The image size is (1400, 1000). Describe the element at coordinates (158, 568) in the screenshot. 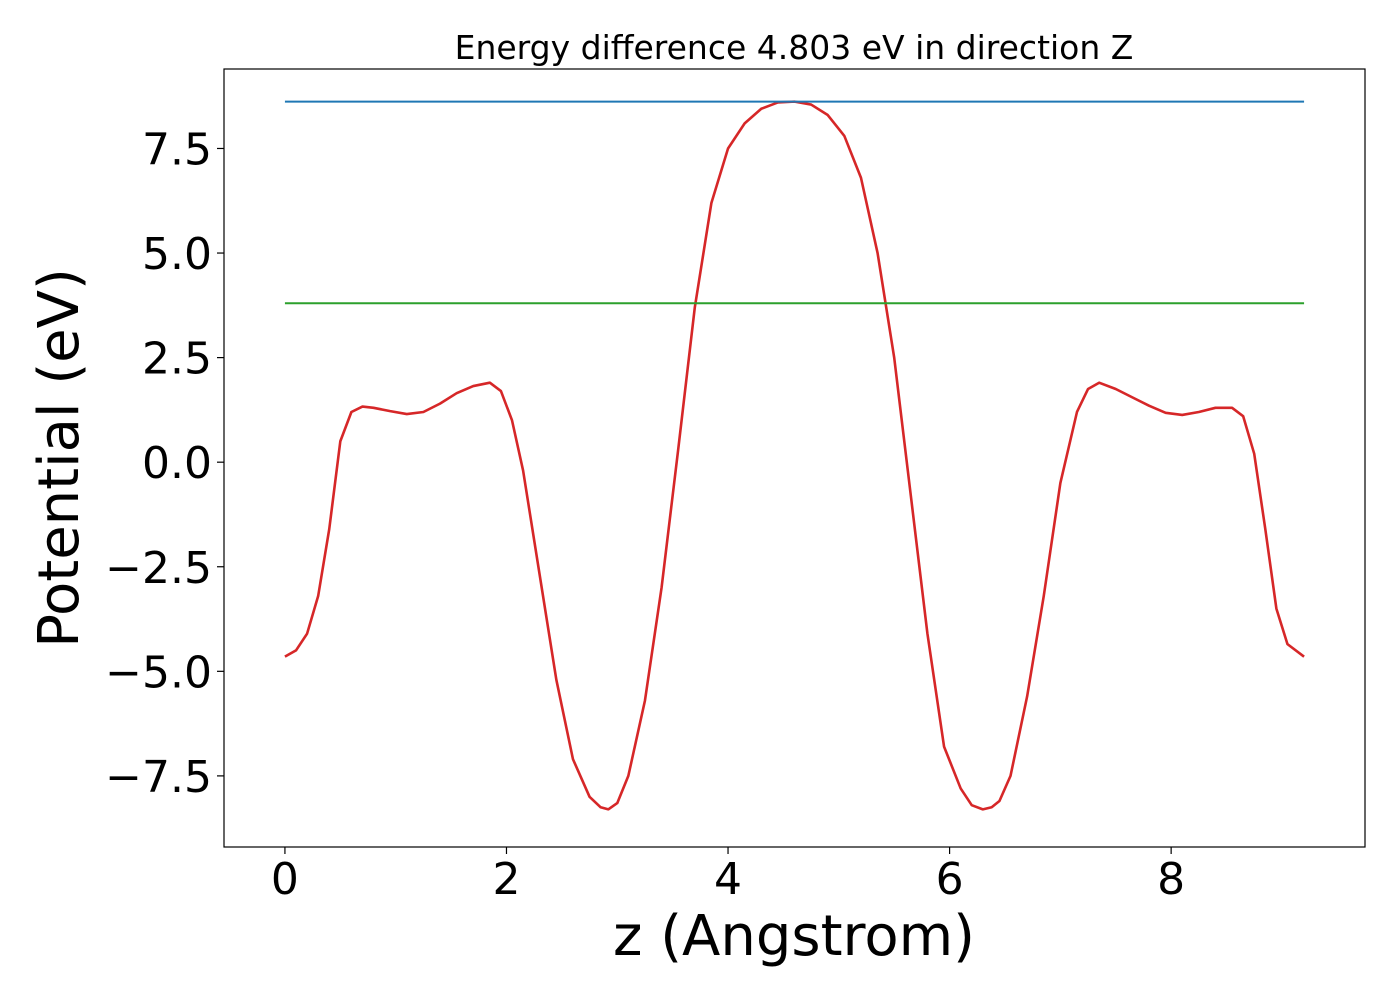

I see `y-tick-label: −2.5` at that location.